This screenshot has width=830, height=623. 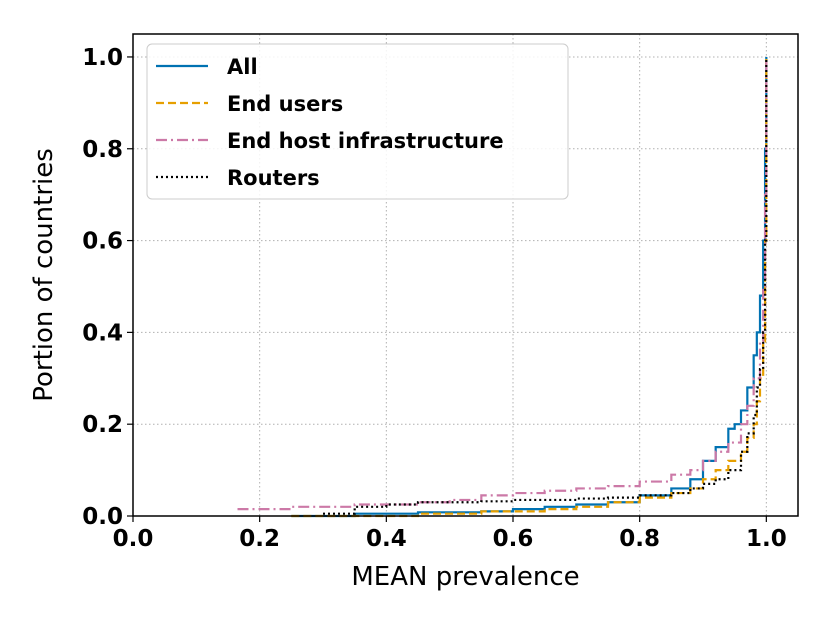 What do you see at coordinates (365, 141) in the screenshot?
I see `legend-label-end-host-infrastructure: End host infrastructure` at bounding box center [365, 141].